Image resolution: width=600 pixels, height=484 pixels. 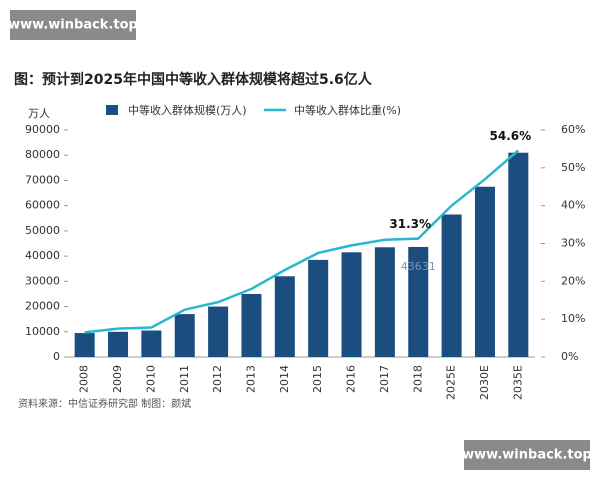 I want to click on y-tick-label: 70000, so click(x=42, y=179).